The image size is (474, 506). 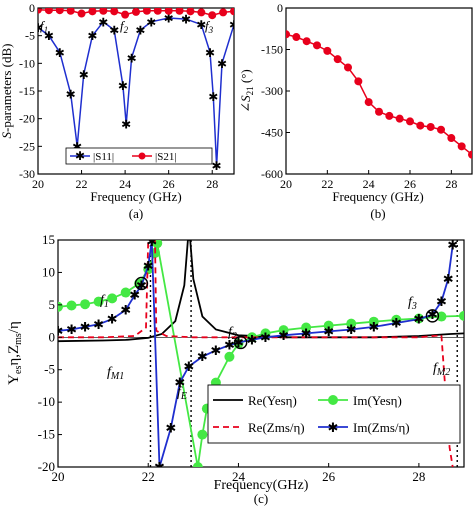 What do you see at coordinates (209, 26) in the screenshot?
I see `annot-f3: f3` at bounding box center [209, 26].